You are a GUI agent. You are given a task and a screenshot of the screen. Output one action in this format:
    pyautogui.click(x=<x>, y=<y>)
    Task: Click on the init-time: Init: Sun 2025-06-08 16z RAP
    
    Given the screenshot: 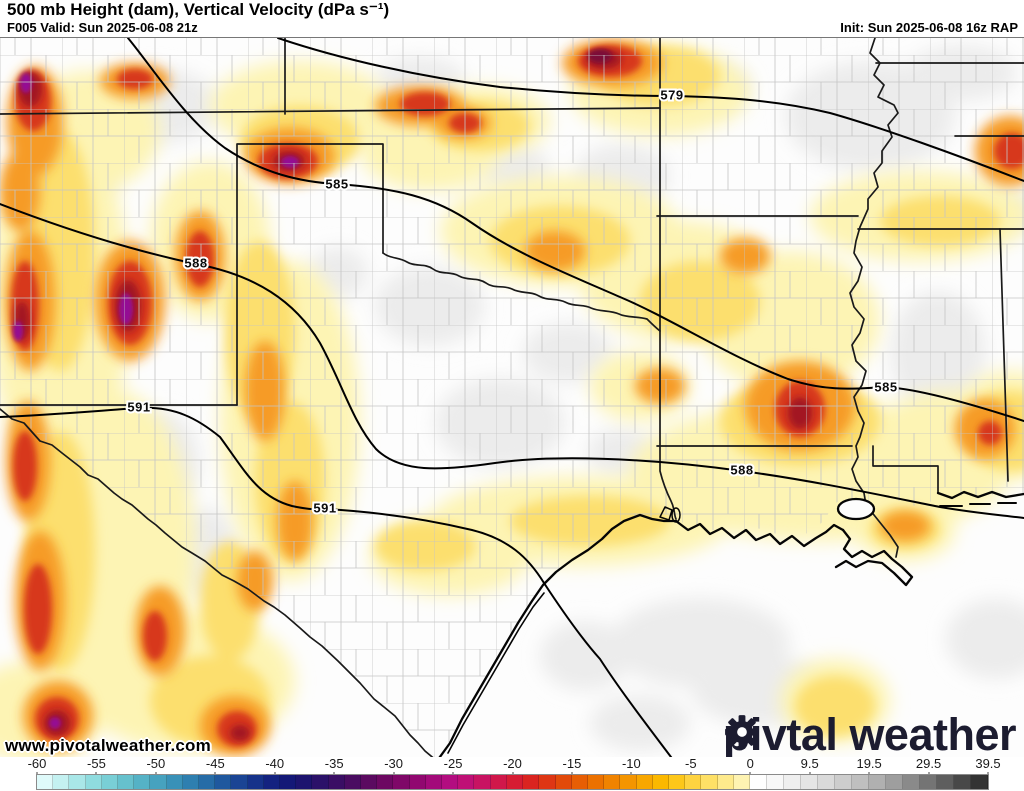 What is the action you would take?
    pyautogui.click(x=929, y=27)
    